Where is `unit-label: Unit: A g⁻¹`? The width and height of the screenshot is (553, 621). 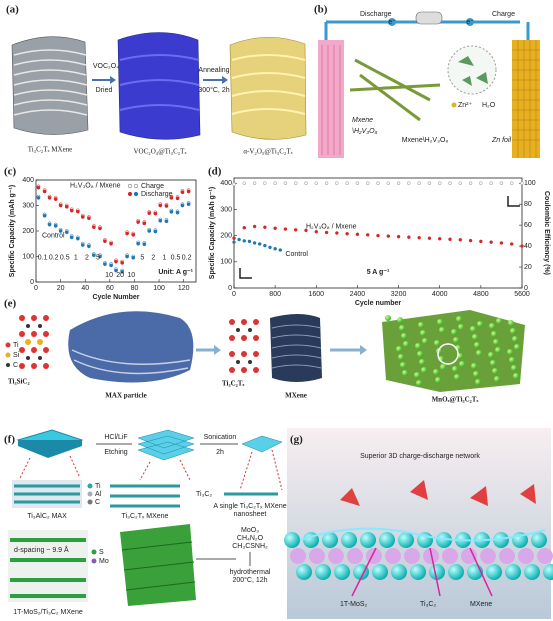 unit-label: Unit: A g⁻¹ is located at coordinates (175, 272).